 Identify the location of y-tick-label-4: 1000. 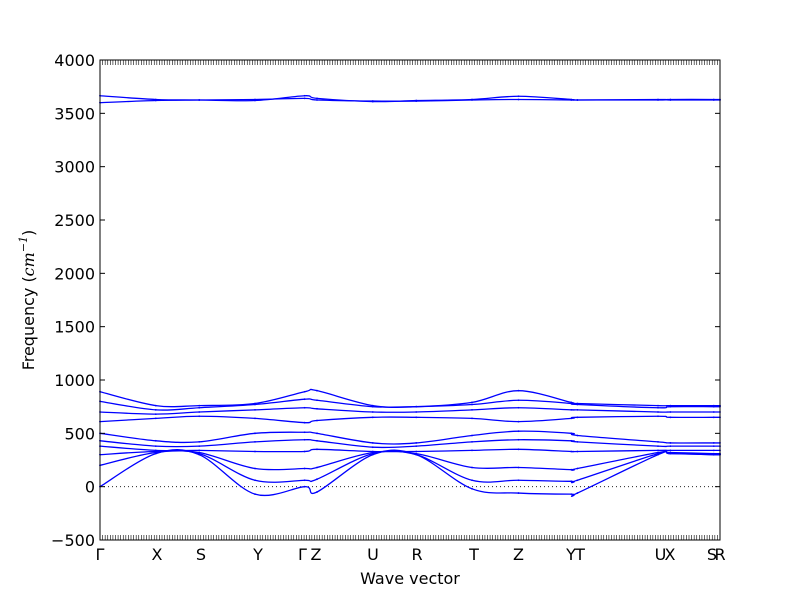
(74, 380).